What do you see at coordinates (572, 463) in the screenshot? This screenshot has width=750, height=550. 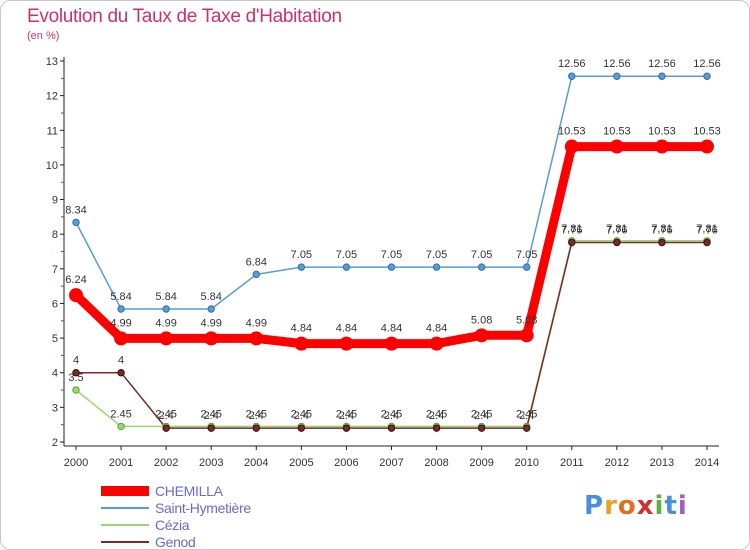 I see `x-tick-label: 2011` at bounding box center [572, 463].